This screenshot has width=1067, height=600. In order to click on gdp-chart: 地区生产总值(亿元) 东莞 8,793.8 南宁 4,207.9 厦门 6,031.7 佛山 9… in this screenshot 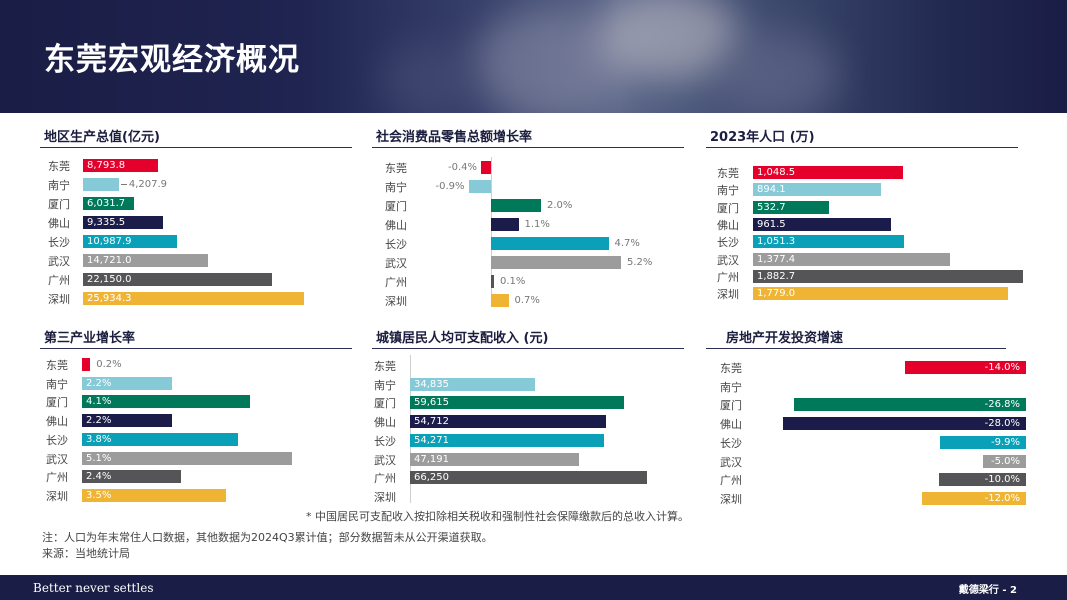, I will do `click(198, 215)`.